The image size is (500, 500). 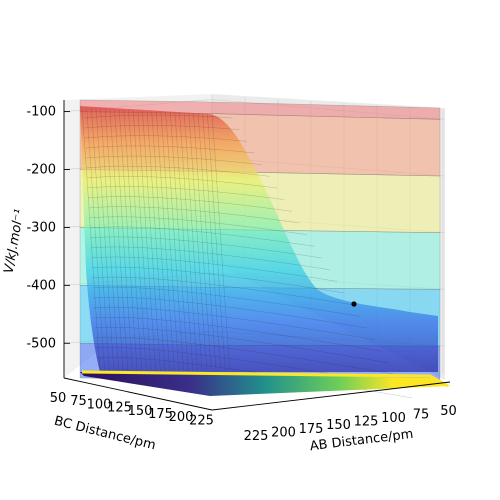 What do you see at coordinates (181, 417) in the screenshot?
I see `bc-tick-label: 200` at bounding box center [181, 417].